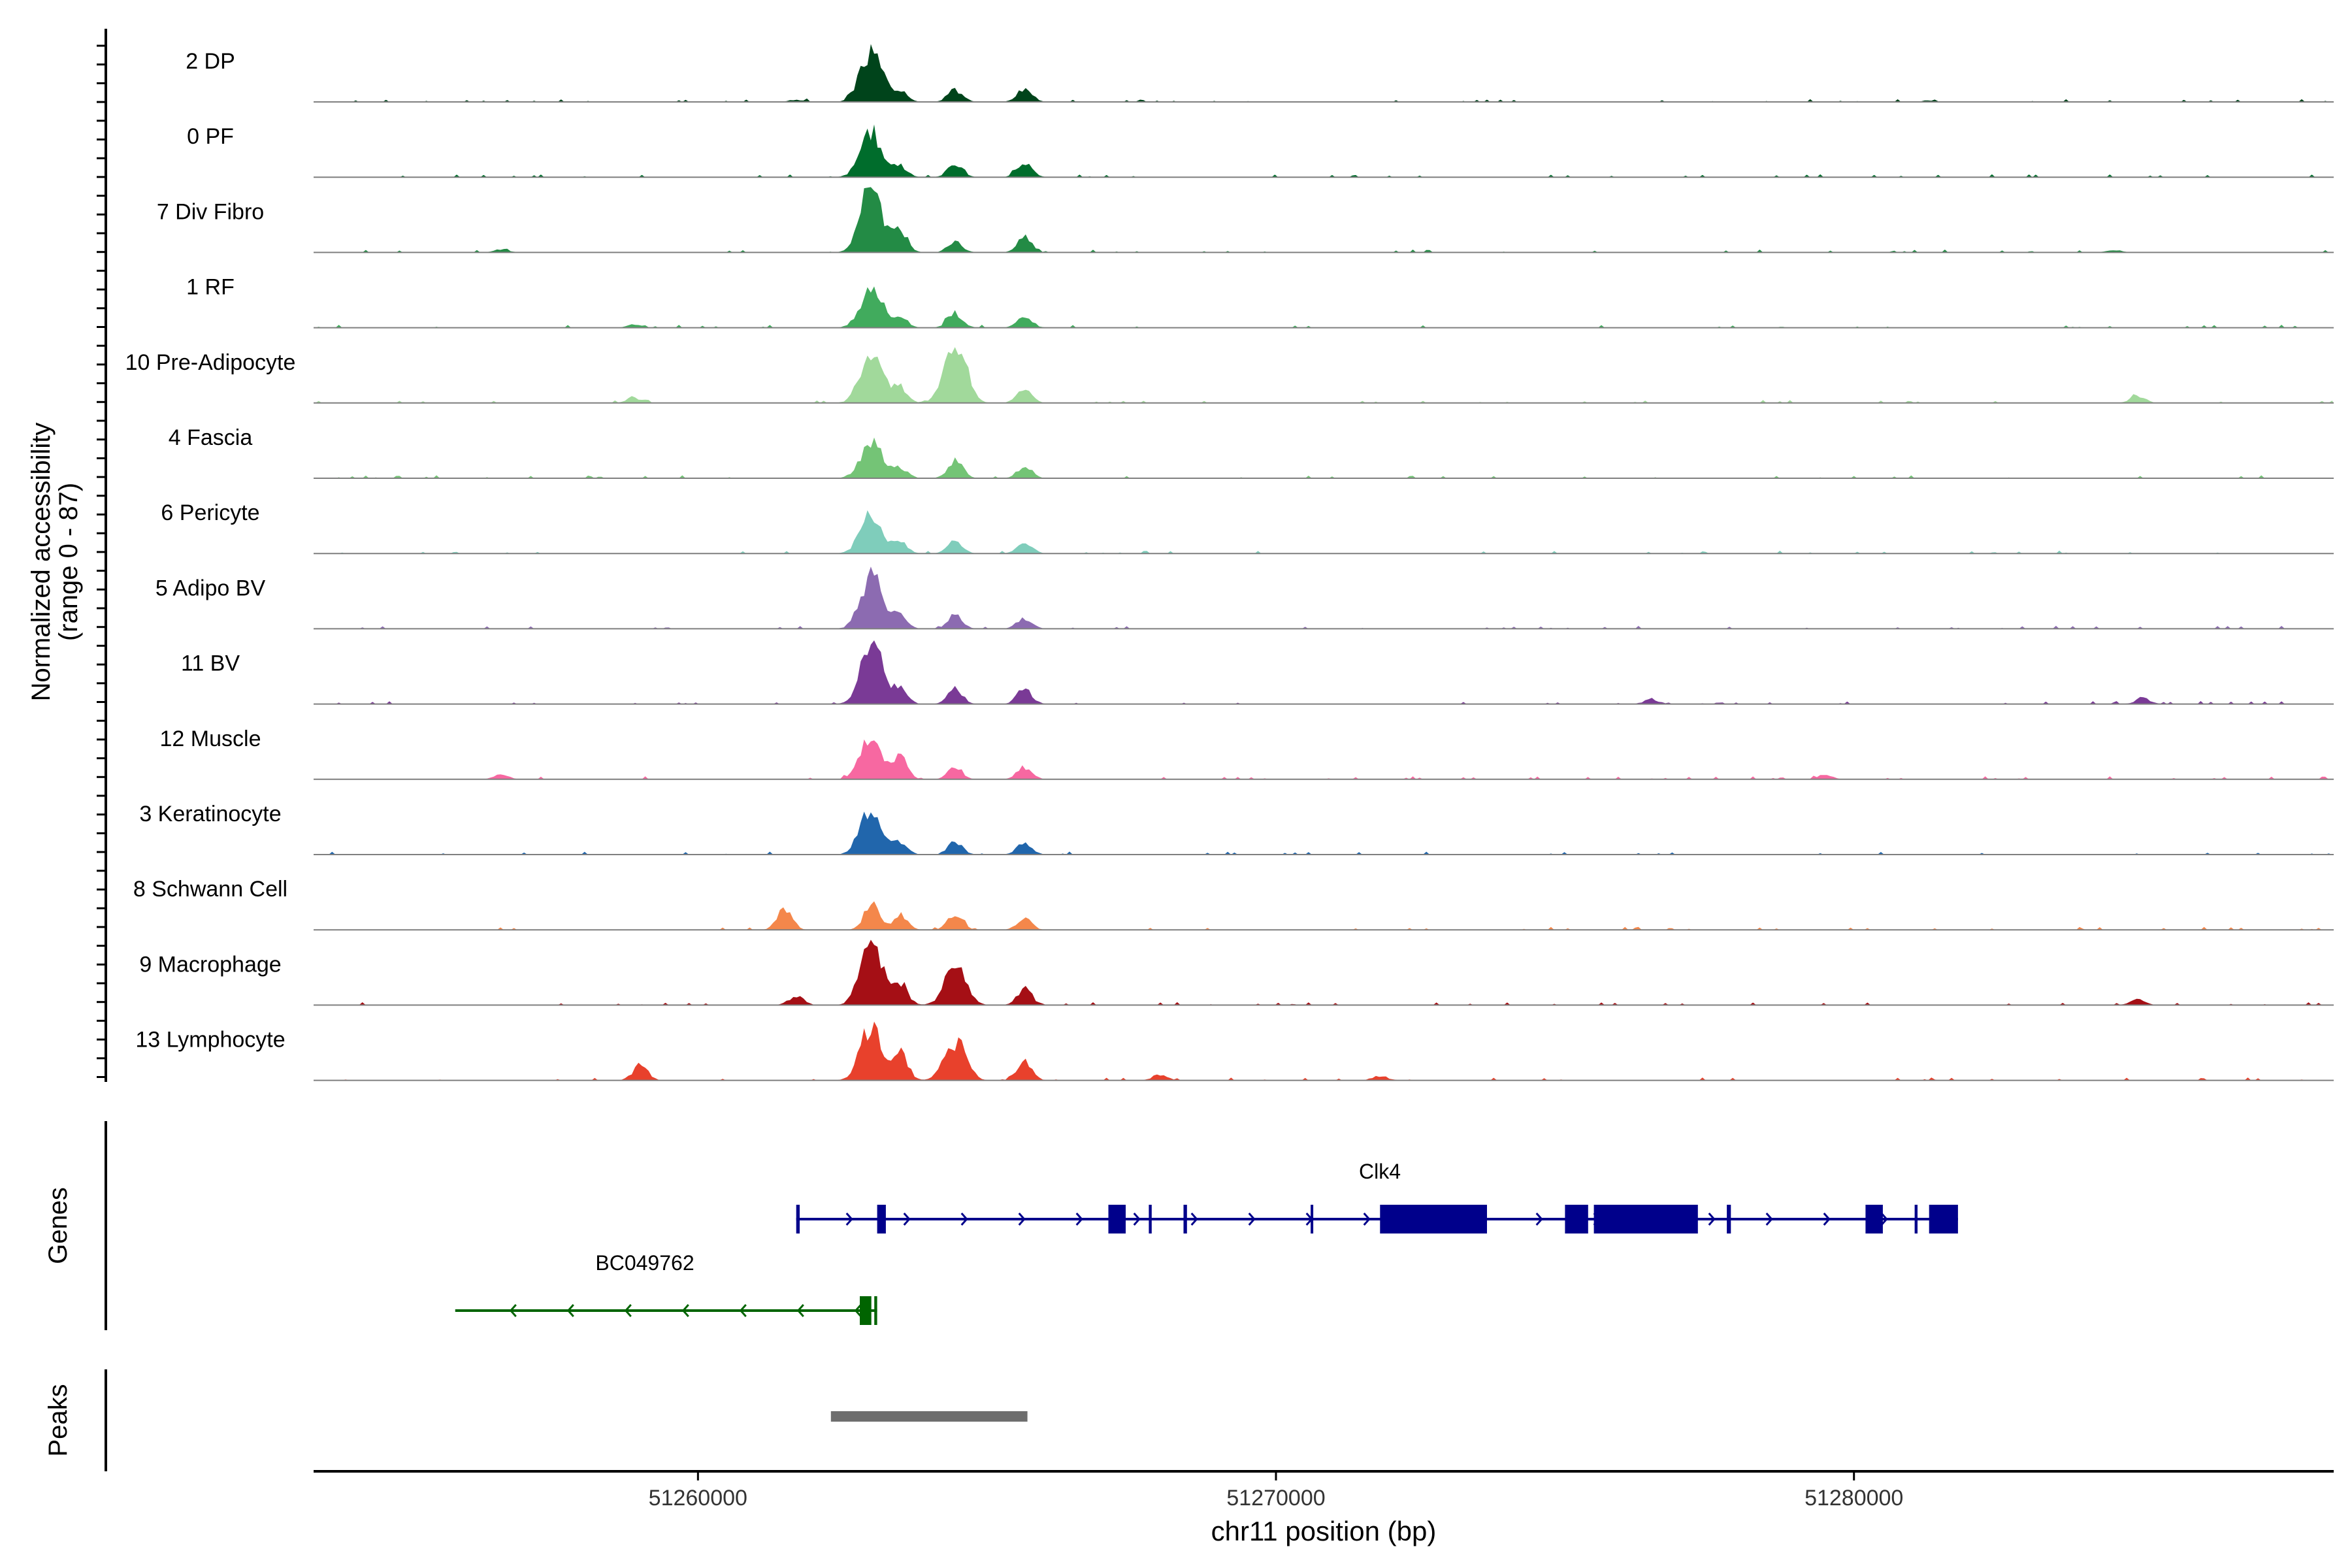 The height and width of the screenshot is (1568, 2352). I want to click on track-5-adipo-bv: 5 Adipo BV, so click(1244, 598).